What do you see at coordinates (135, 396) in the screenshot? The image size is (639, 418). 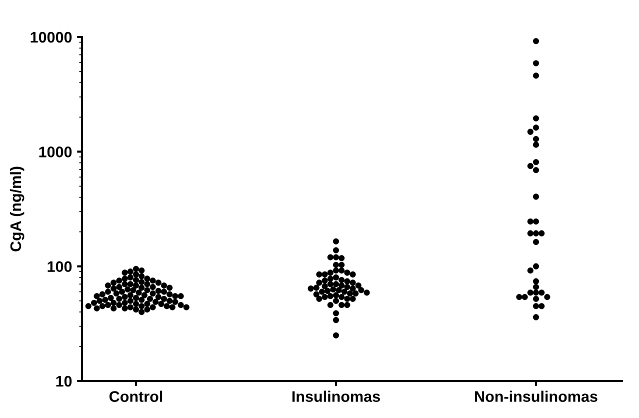 I see `x-tick-label: Control` at bounding box center [135, 396].